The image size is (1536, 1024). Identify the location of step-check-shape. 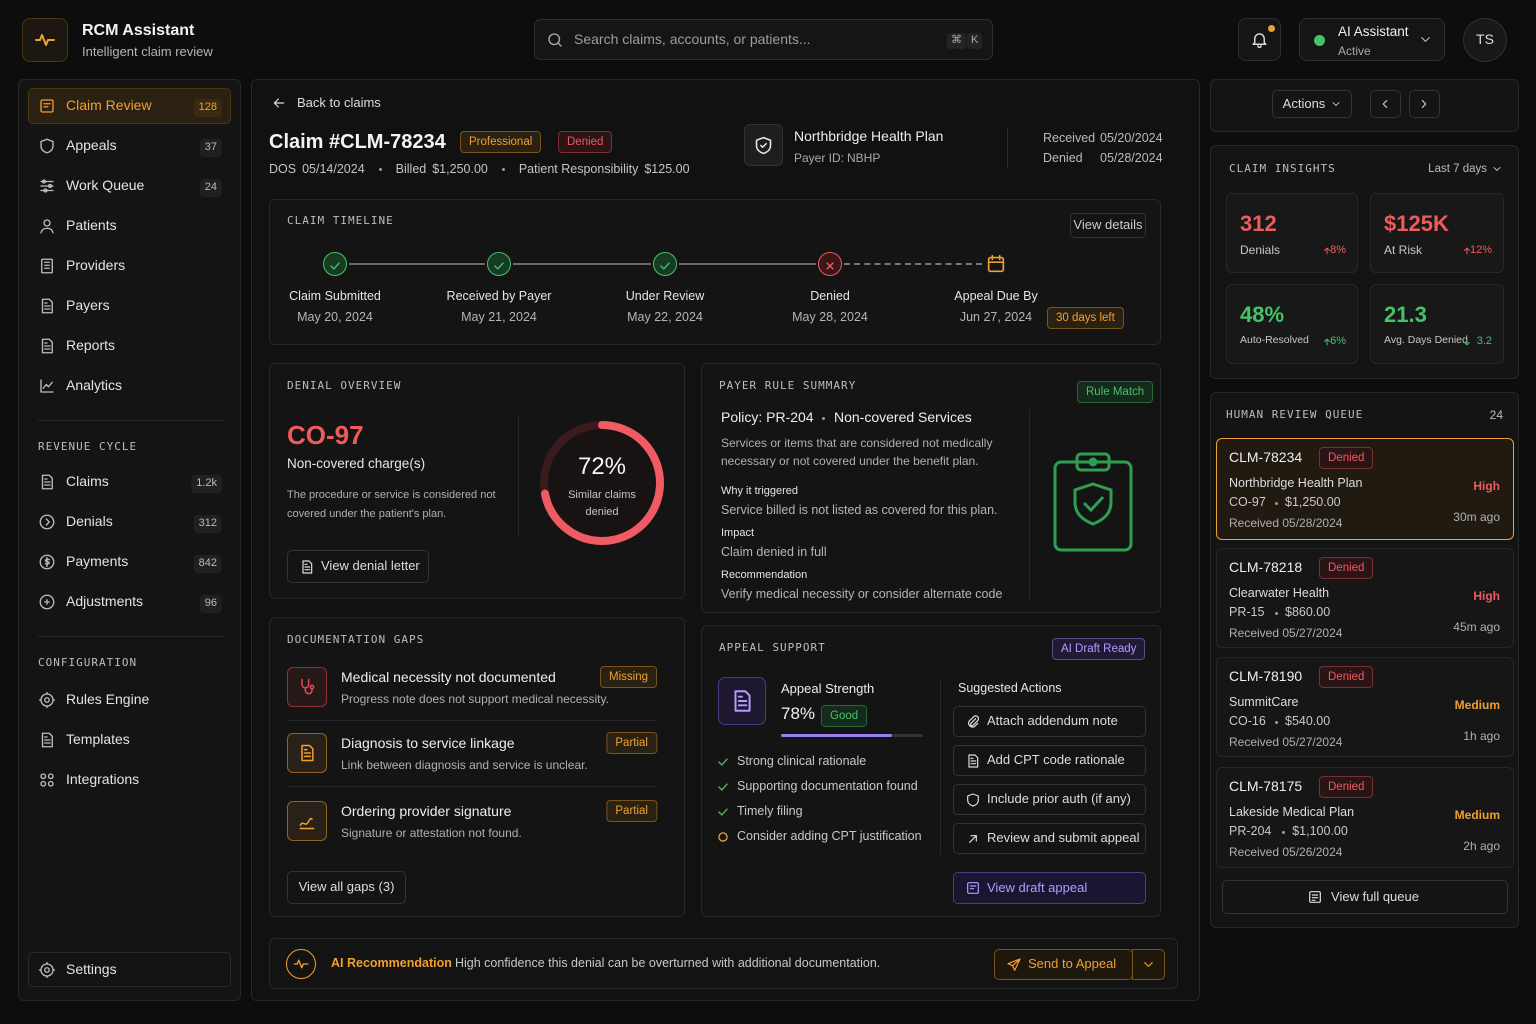
(335, 266).